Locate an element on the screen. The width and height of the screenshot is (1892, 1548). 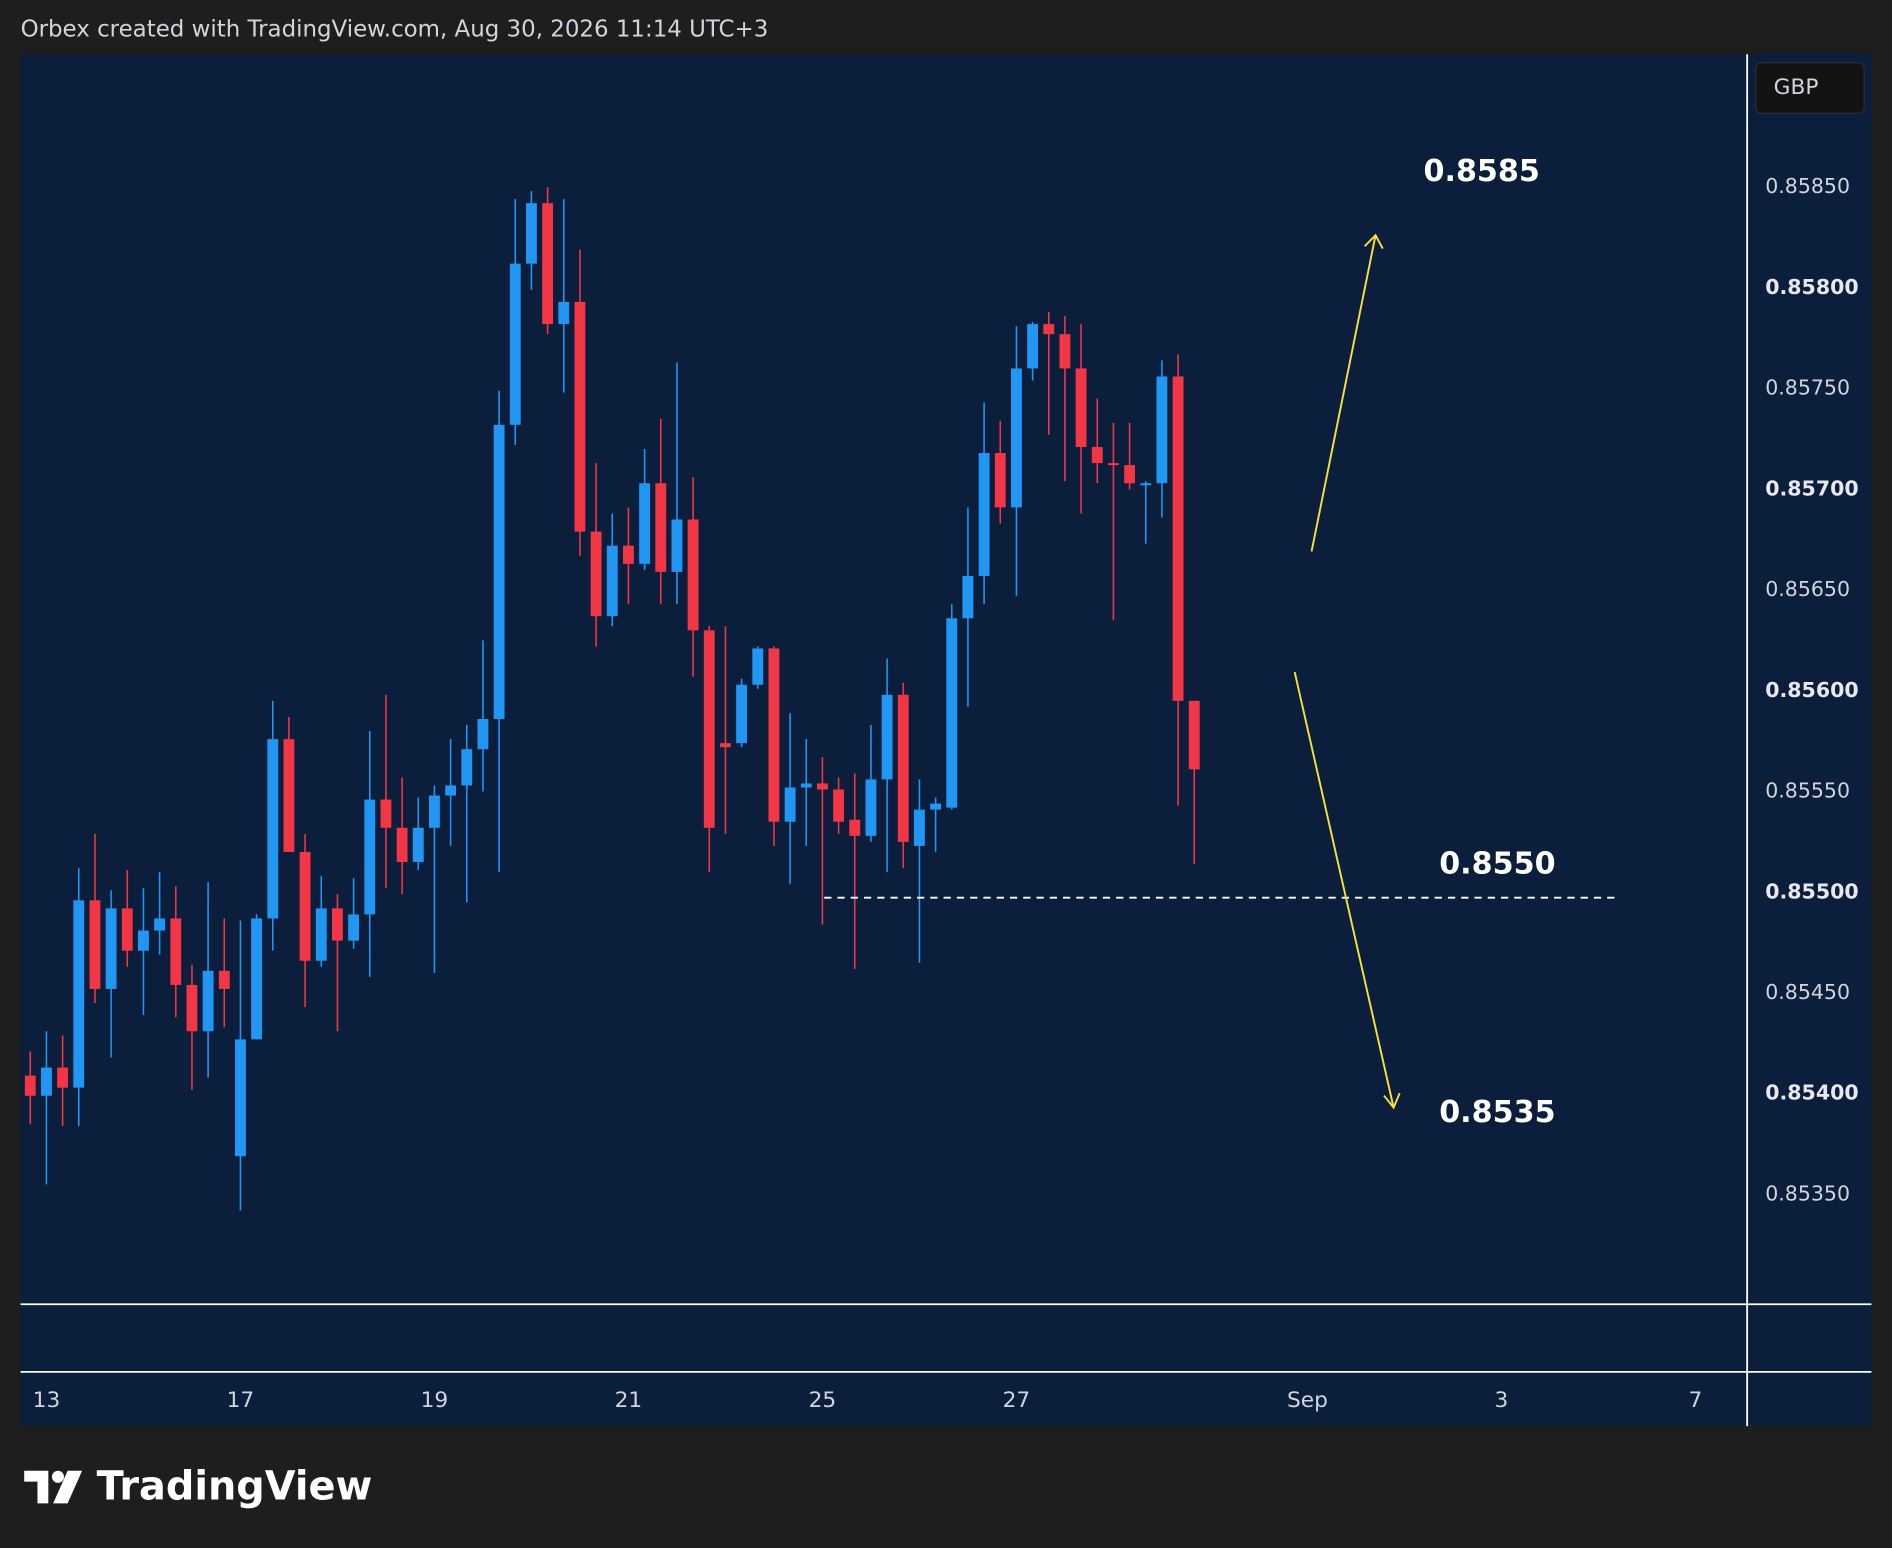
logo-icon is located at coordinates (53, 1487).